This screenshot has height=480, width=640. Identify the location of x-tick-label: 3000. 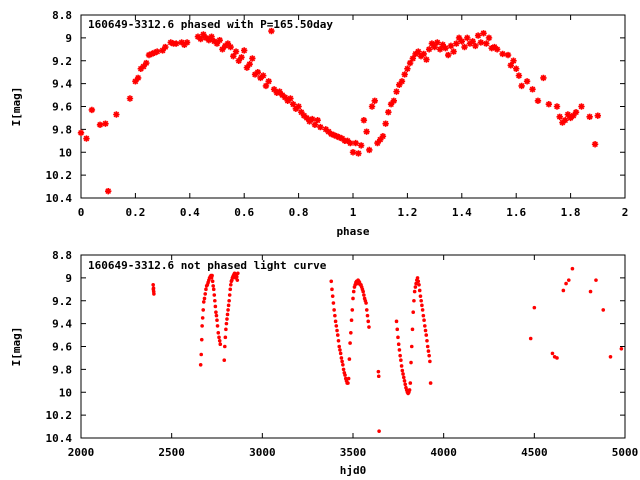
(262, 452).